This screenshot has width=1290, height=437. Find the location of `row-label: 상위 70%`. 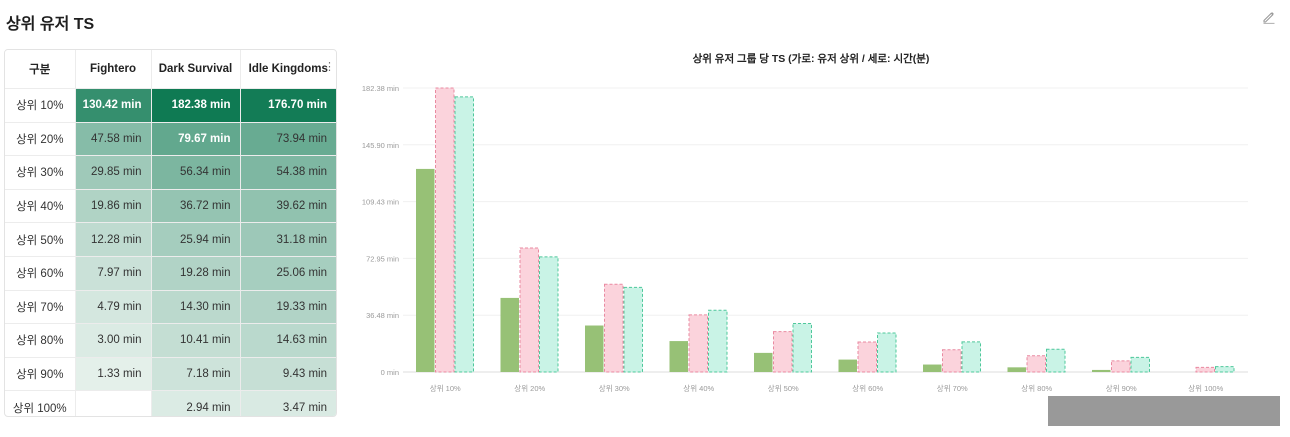

row-label: 상위 70% is located at coordinates (40, 307).